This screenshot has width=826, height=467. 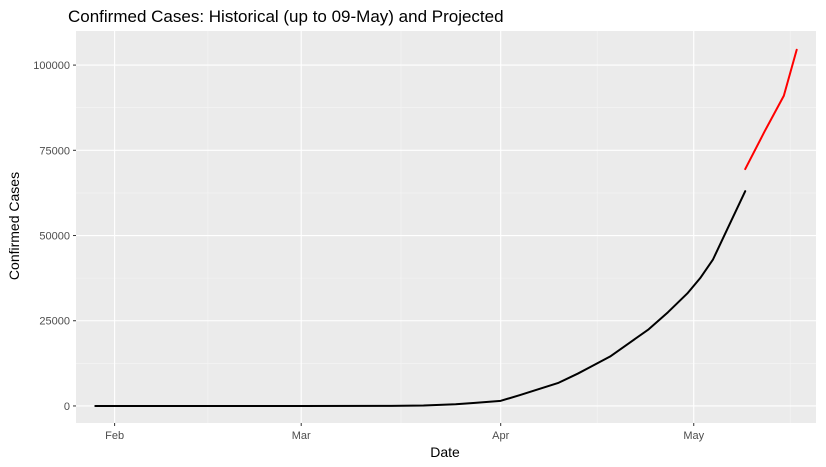 What do you see at coordinates (51, 66) in the screenshot?
I see `y-tick-label: 100000` at bounding box center [51, 66].